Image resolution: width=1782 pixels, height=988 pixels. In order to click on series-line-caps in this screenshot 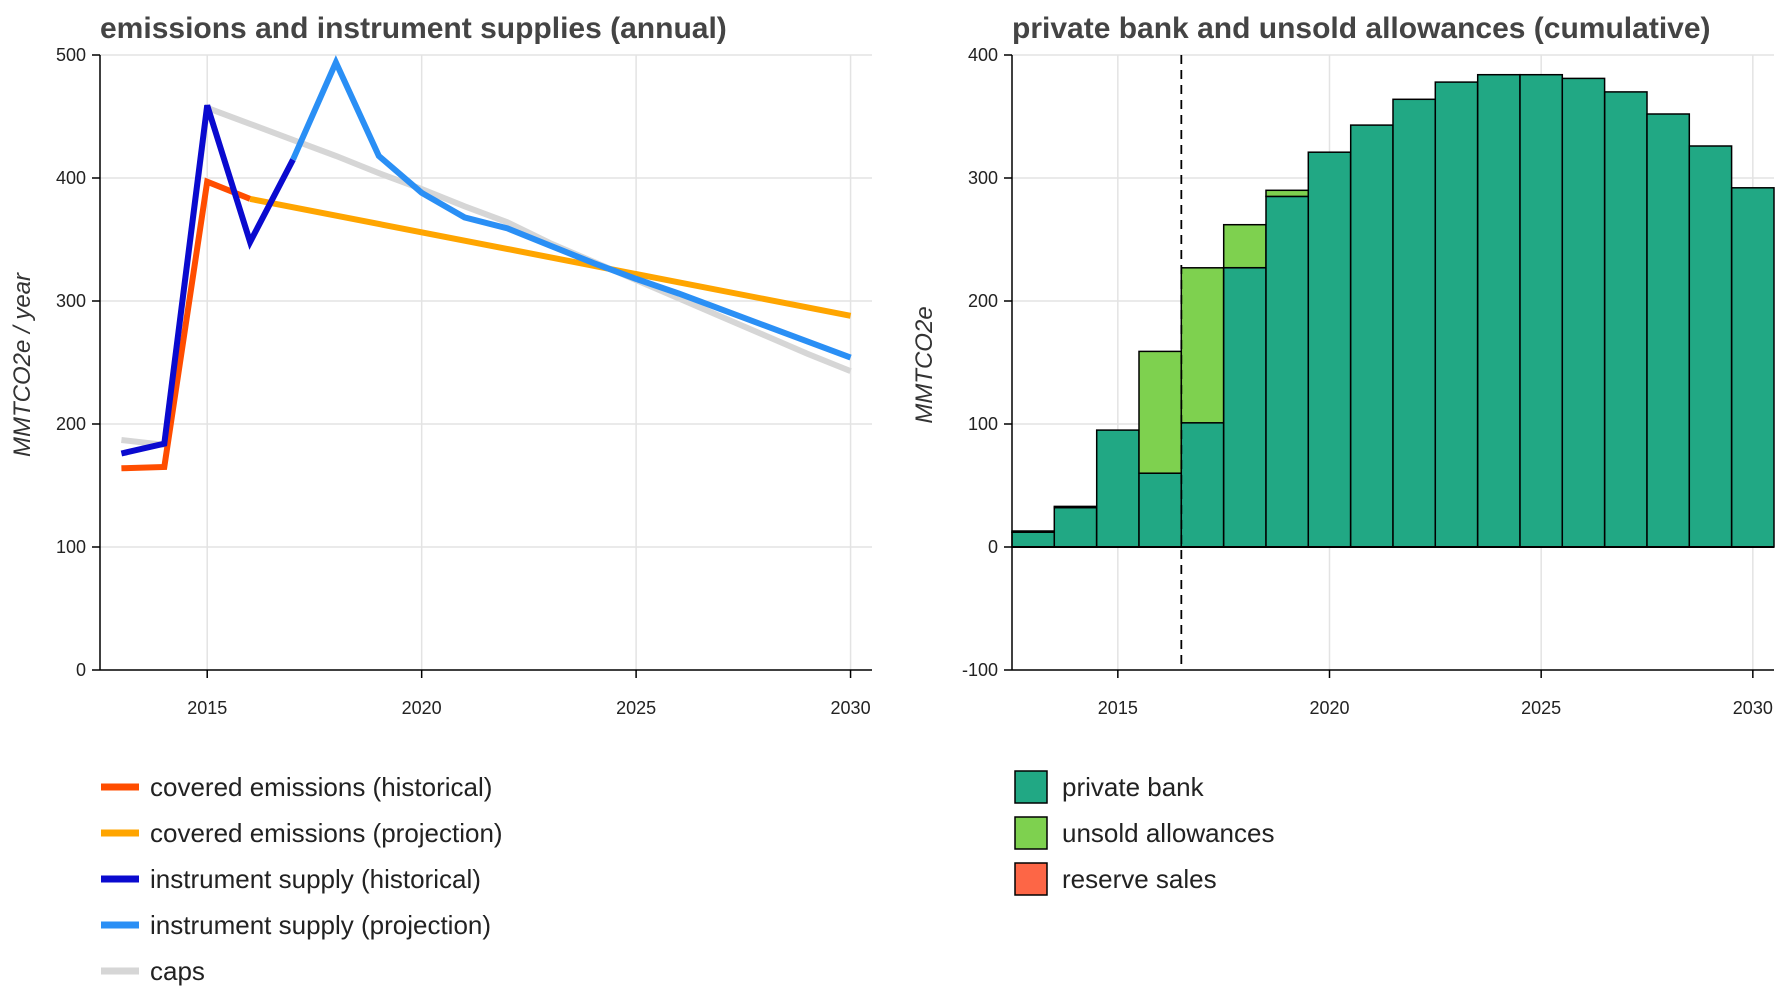, I will do `click(486, 276)`.